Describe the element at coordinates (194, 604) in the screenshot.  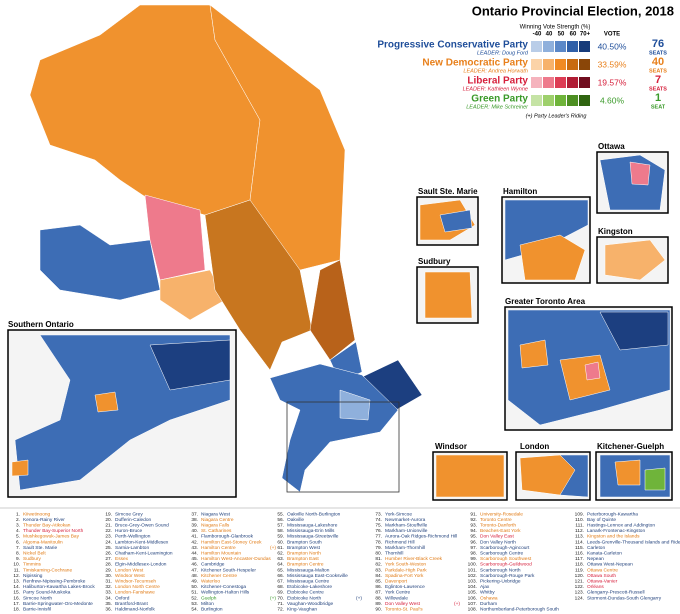
I see `riding-number: 53.` at that location.